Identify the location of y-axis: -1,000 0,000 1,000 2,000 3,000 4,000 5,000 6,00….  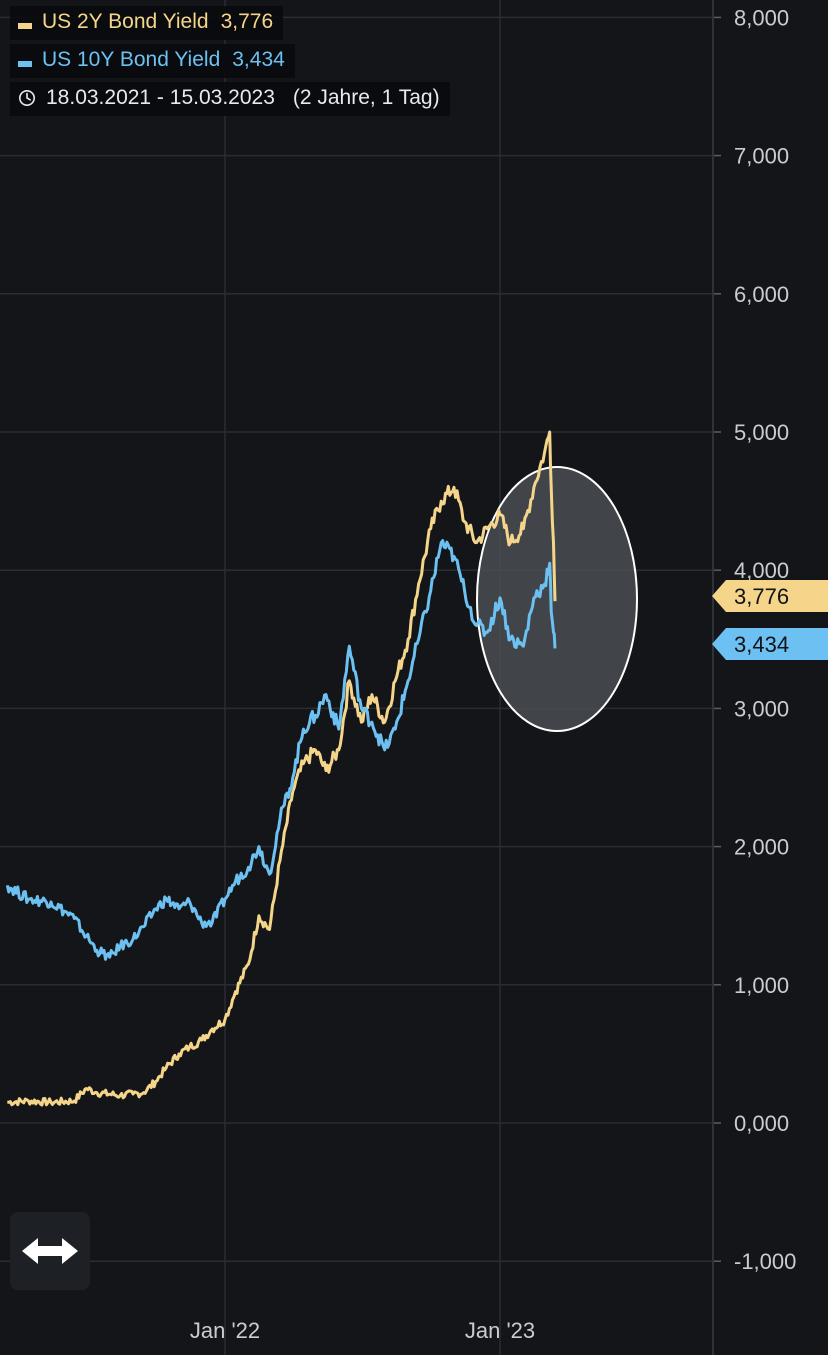
(754, 677).